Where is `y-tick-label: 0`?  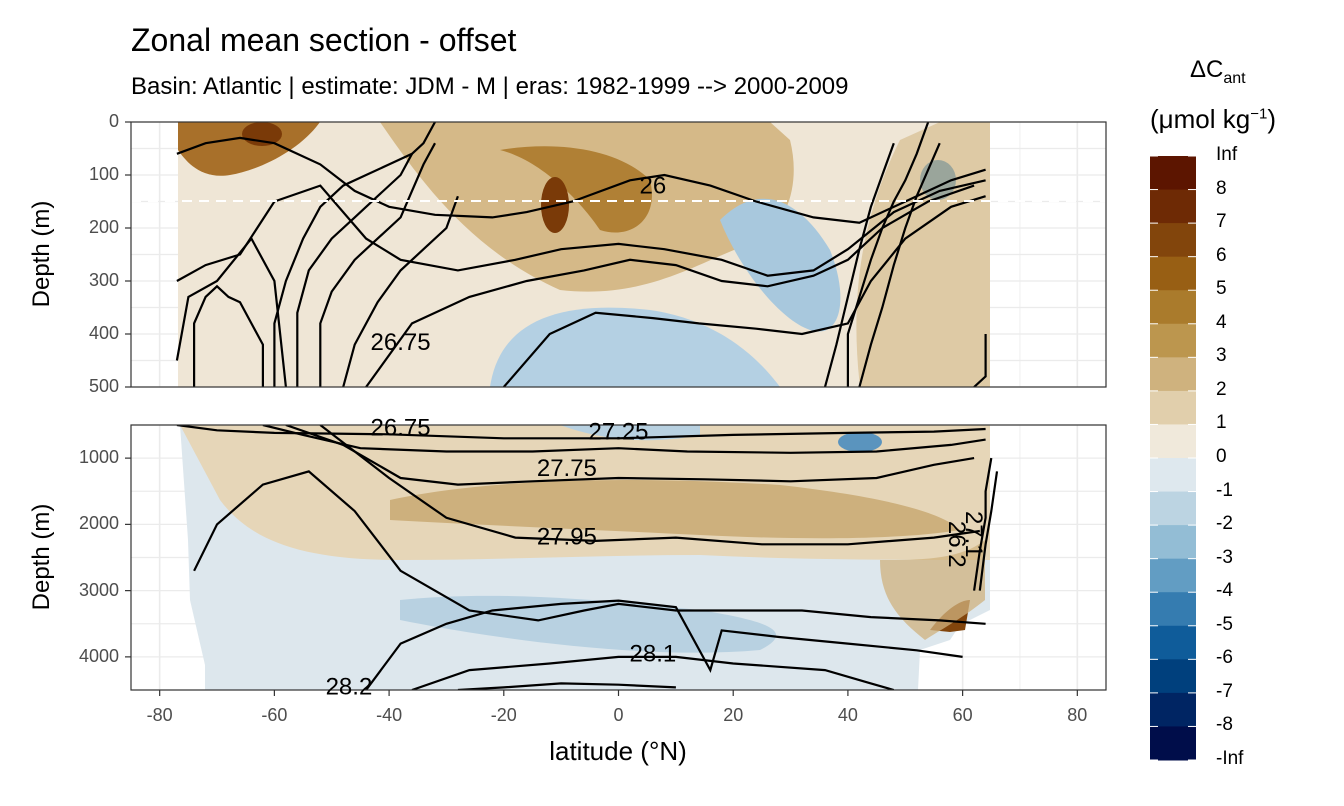 y-tick-label: 0 is located at coordinates (113, 121).